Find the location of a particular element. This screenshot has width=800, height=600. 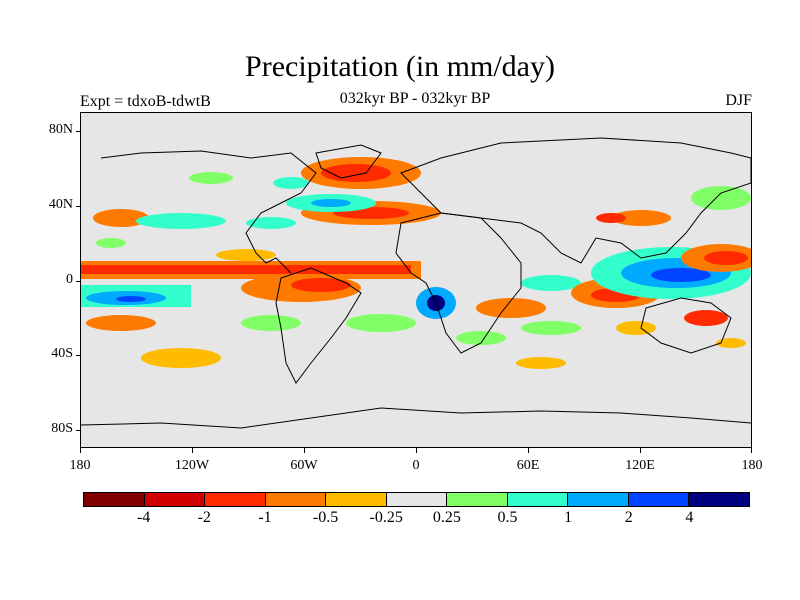

lat-label-80n: 80N is located at coordinates (60, 129).